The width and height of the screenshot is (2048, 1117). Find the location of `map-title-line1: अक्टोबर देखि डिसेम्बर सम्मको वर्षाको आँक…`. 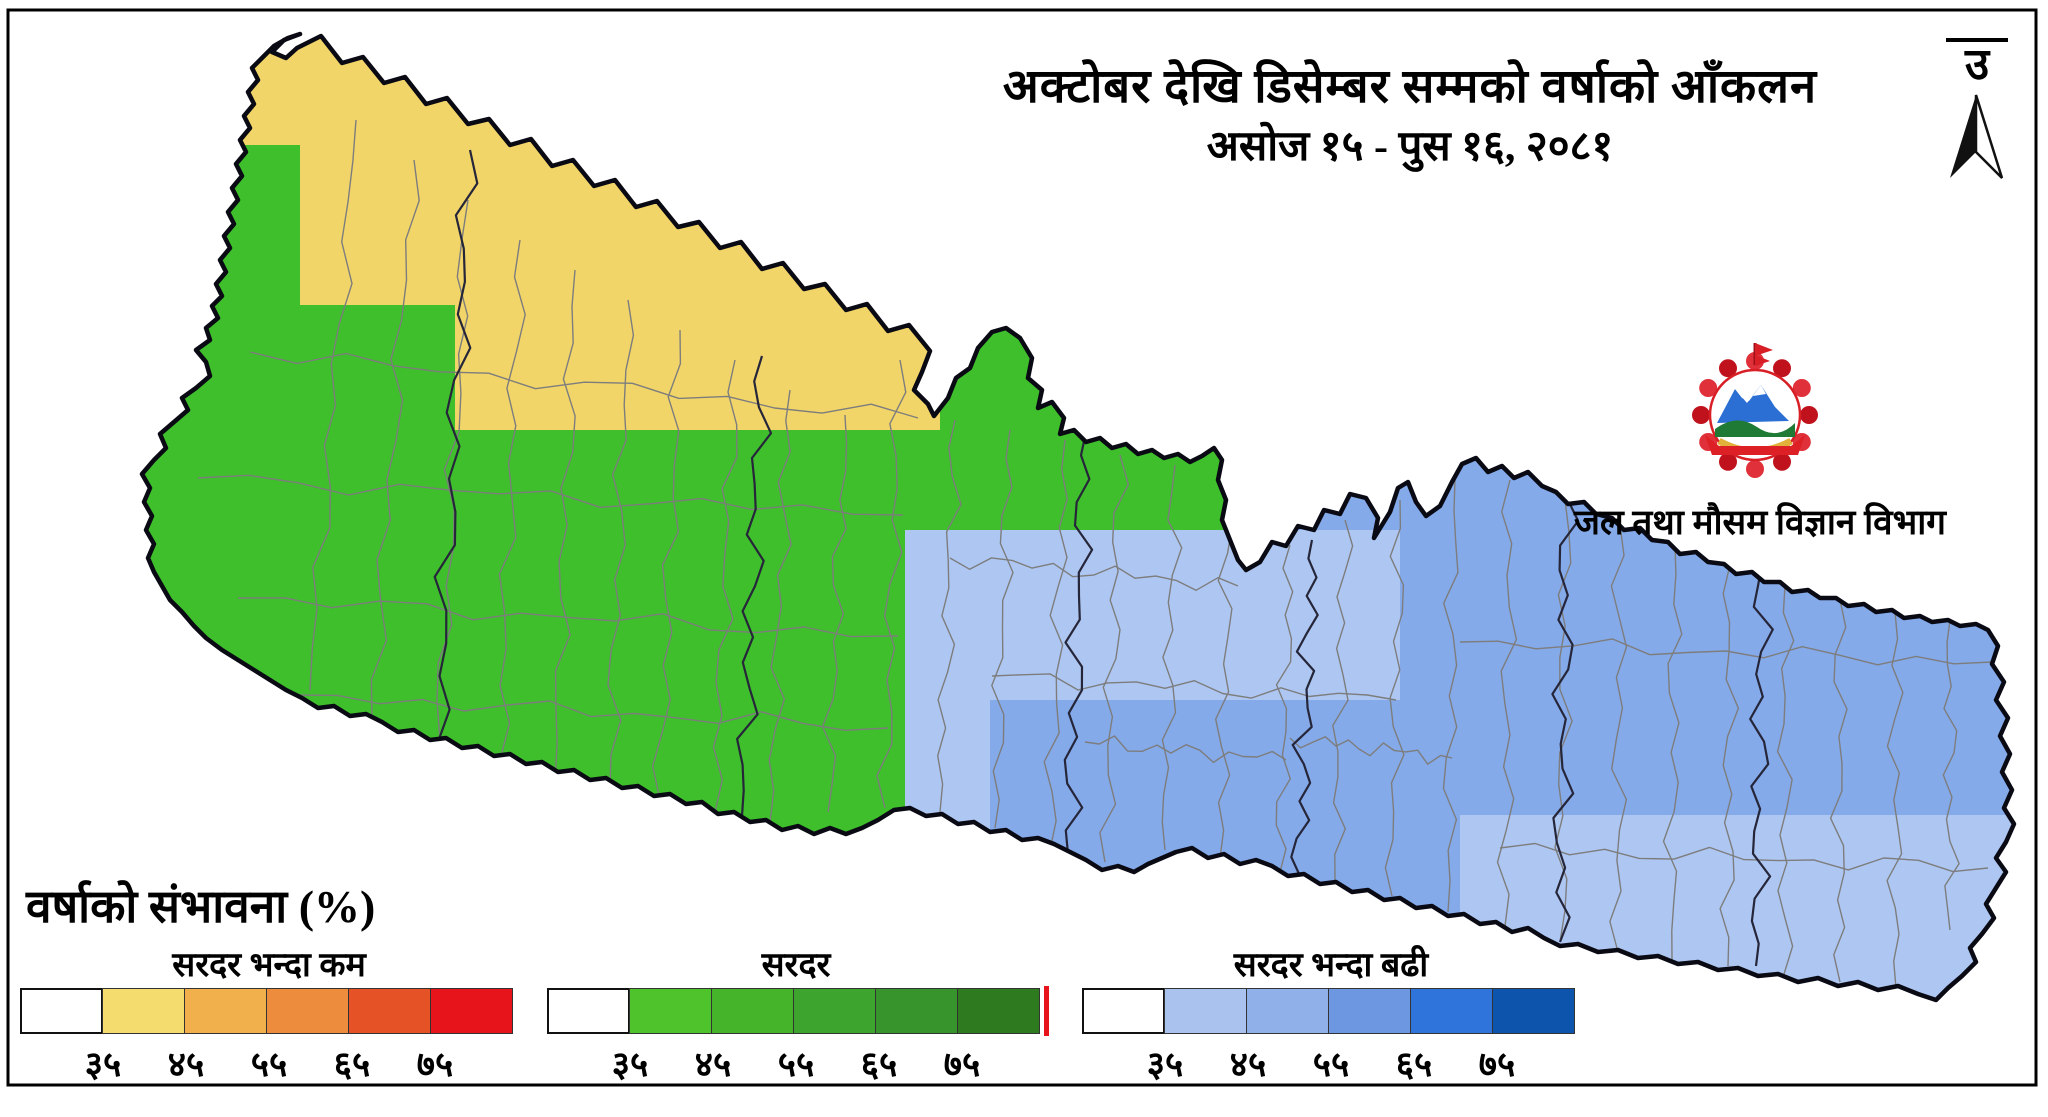

map-title-line1: अक्टोबर देखि डिसेम्बर सम्मको वर्षाको आँक… is located at coordinates (1410, 87).